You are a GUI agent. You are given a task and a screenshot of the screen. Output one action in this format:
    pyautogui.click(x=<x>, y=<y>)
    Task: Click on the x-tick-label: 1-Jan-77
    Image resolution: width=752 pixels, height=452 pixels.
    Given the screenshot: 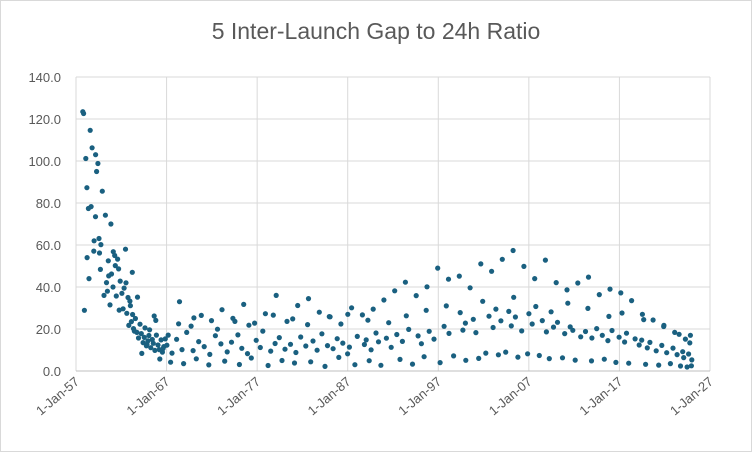 What is the action you would take?
    pyautogui.click(x=238, y=396)
    